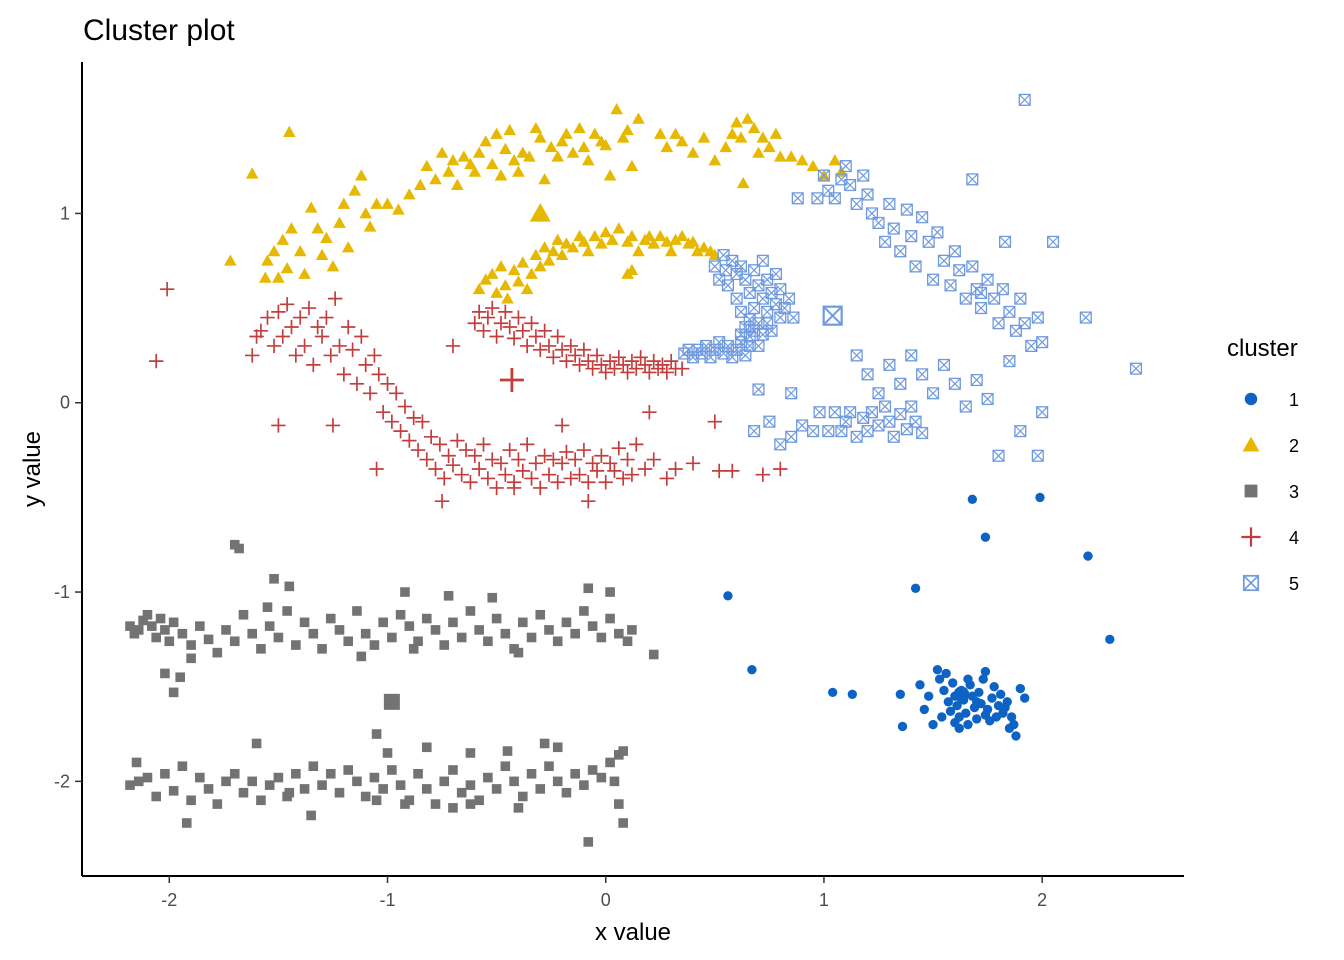  What do you see at coordinates (1271, 492) in the screenshot?
I see `legend-item-3: 3` at bounding box center [1271, 492].